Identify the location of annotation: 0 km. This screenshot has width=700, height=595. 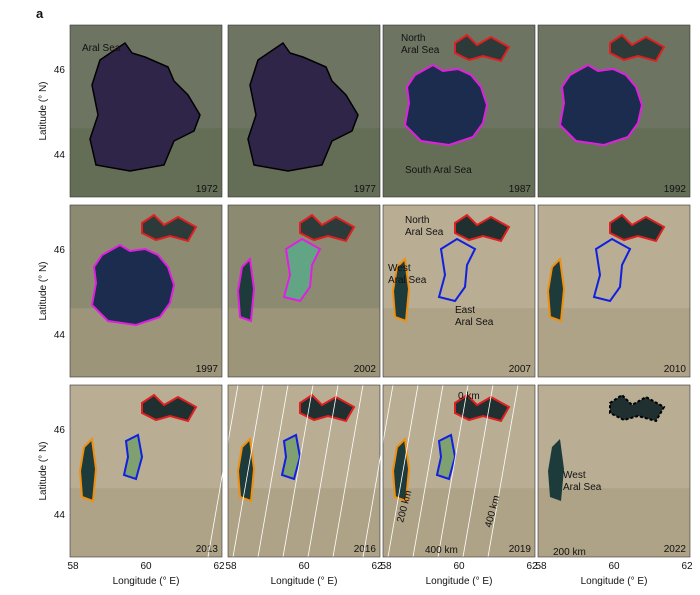
(469, 396).